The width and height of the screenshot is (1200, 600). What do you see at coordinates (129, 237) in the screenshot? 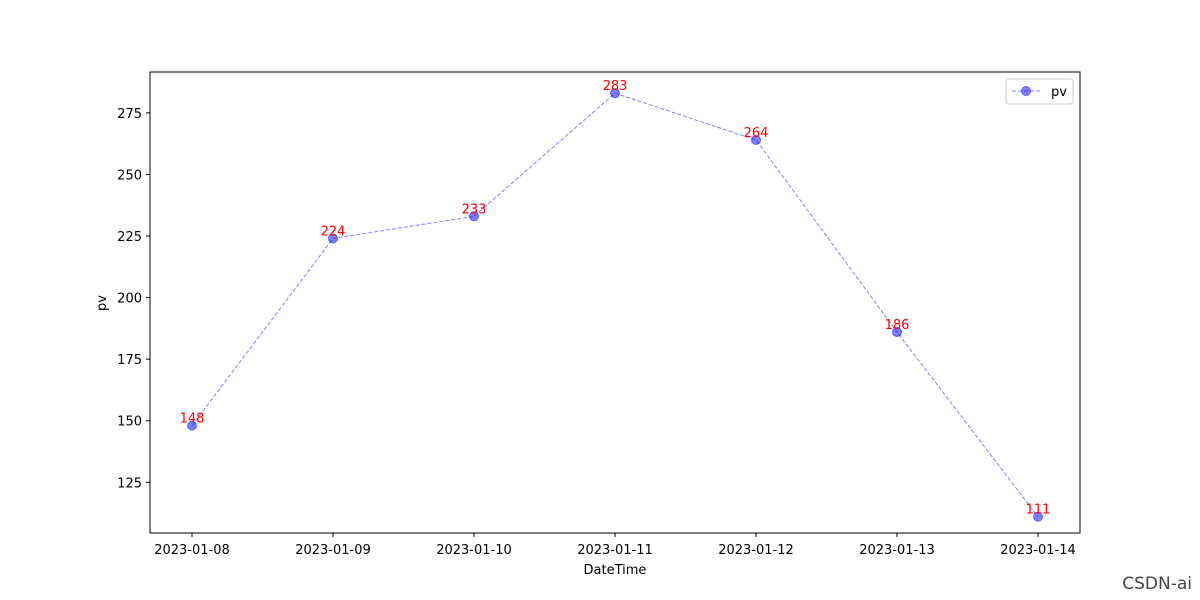
I see `y-tick-label: 225` at bounding box center [129, 237].